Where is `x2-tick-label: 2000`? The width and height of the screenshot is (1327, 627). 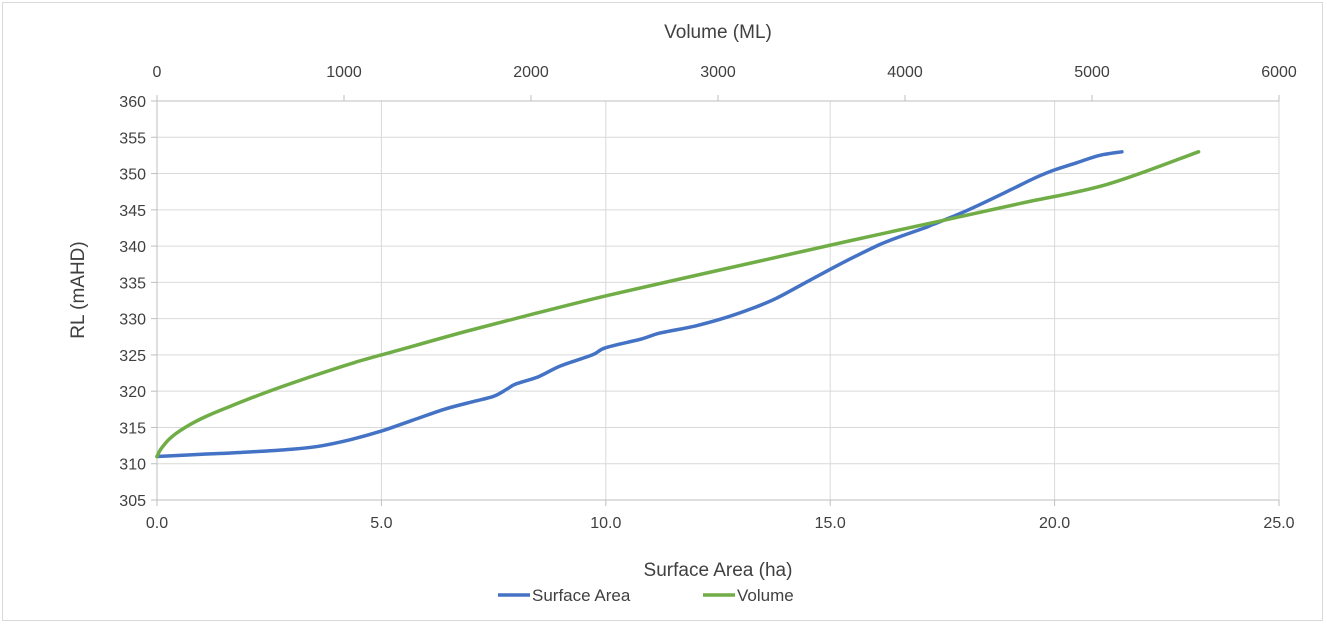
x2-tick-label: 2000 is located at coordinates (531, 72).